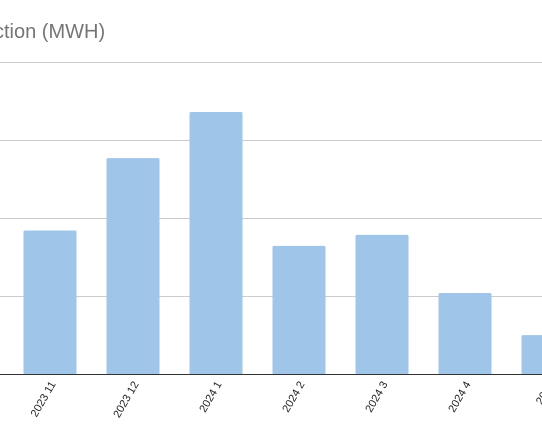  Describe the element at coordinates (126, 400) in the screenshot. I see `x-tick-label: 2023 12` at that location.